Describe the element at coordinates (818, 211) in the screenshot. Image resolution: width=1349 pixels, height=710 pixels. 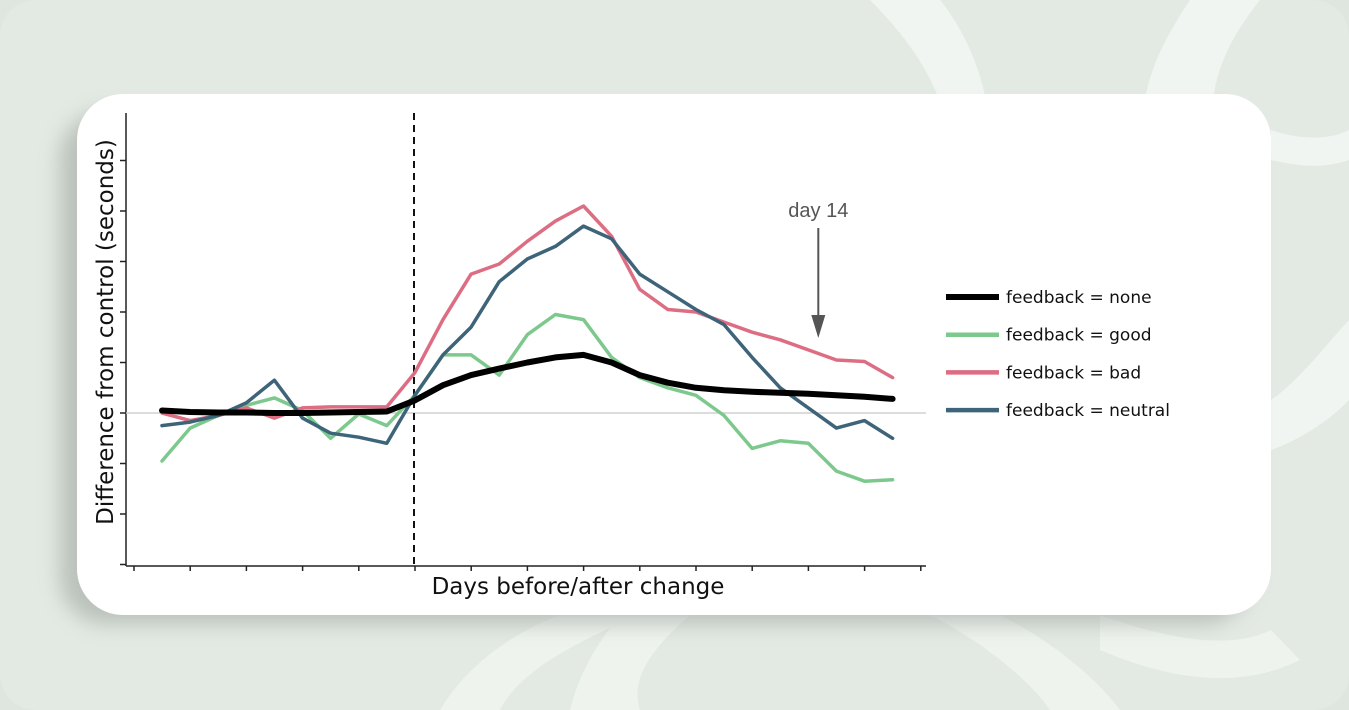
I see `annotation-label: day 14` at that location.